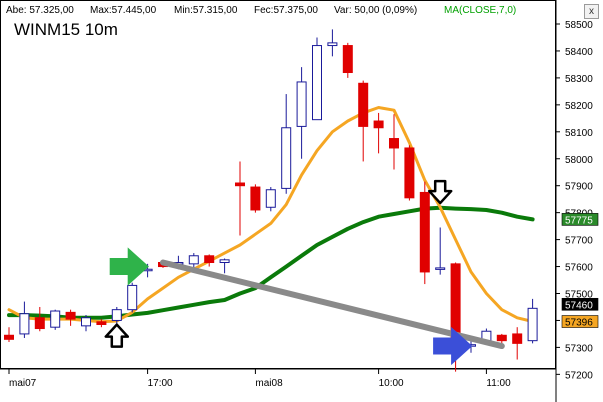  I want to click on down-arrow-marker, so click(440, 192).